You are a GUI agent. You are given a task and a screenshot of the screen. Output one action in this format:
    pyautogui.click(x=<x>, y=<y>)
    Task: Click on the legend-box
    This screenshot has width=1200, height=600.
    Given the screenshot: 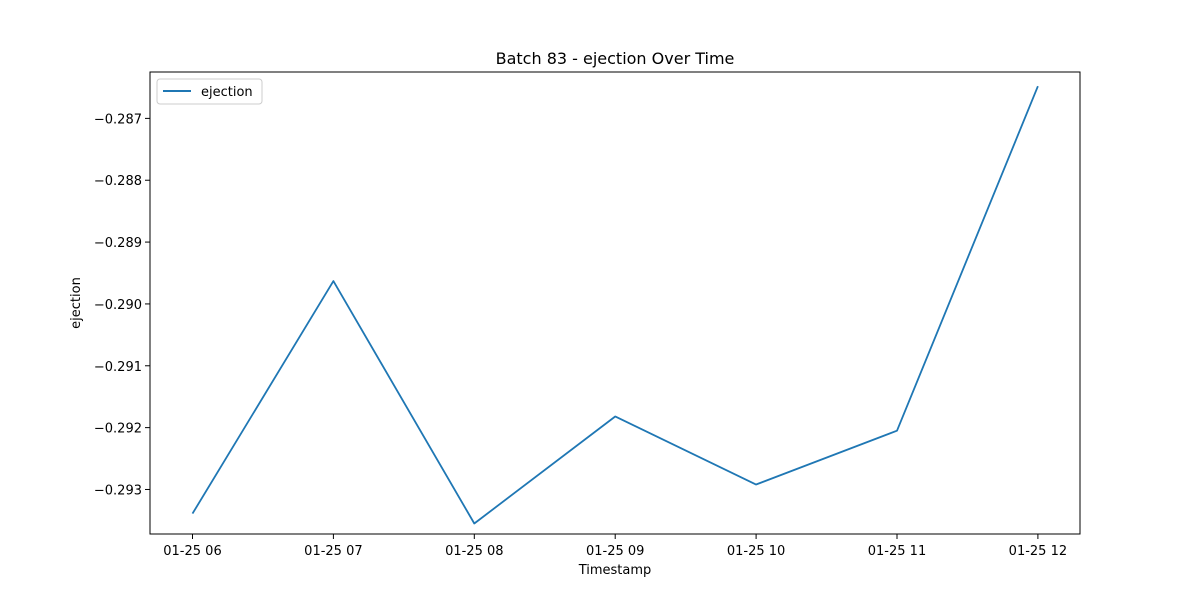 What is the action you would take?
    pyautogui.click(x=209, y=91)
    